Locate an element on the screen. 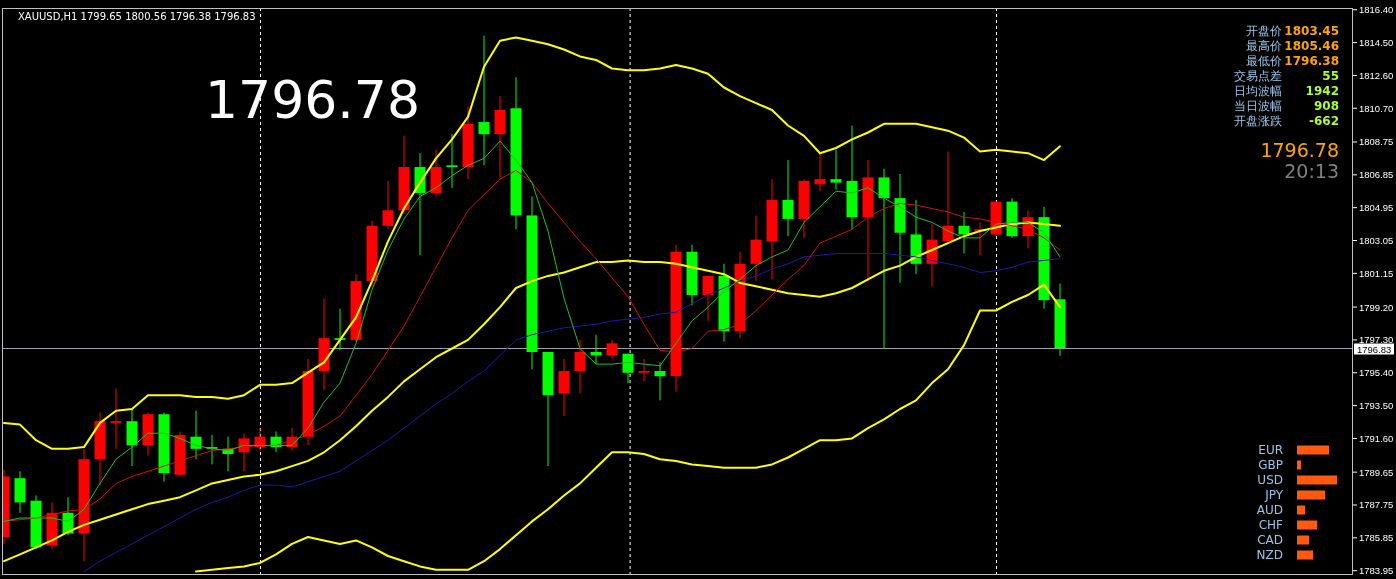 Image resolution: width=1396 pixels, height=579 pixels. y-tick-label: 1814.50 is located at coordinates (1376, 43).